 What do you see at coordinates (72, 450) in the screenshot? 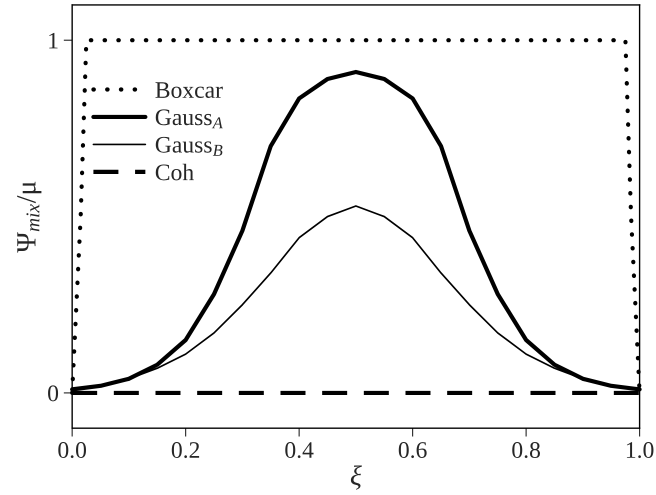
I see `x-tick-label: 0.0` at bounding box center [72, 450].